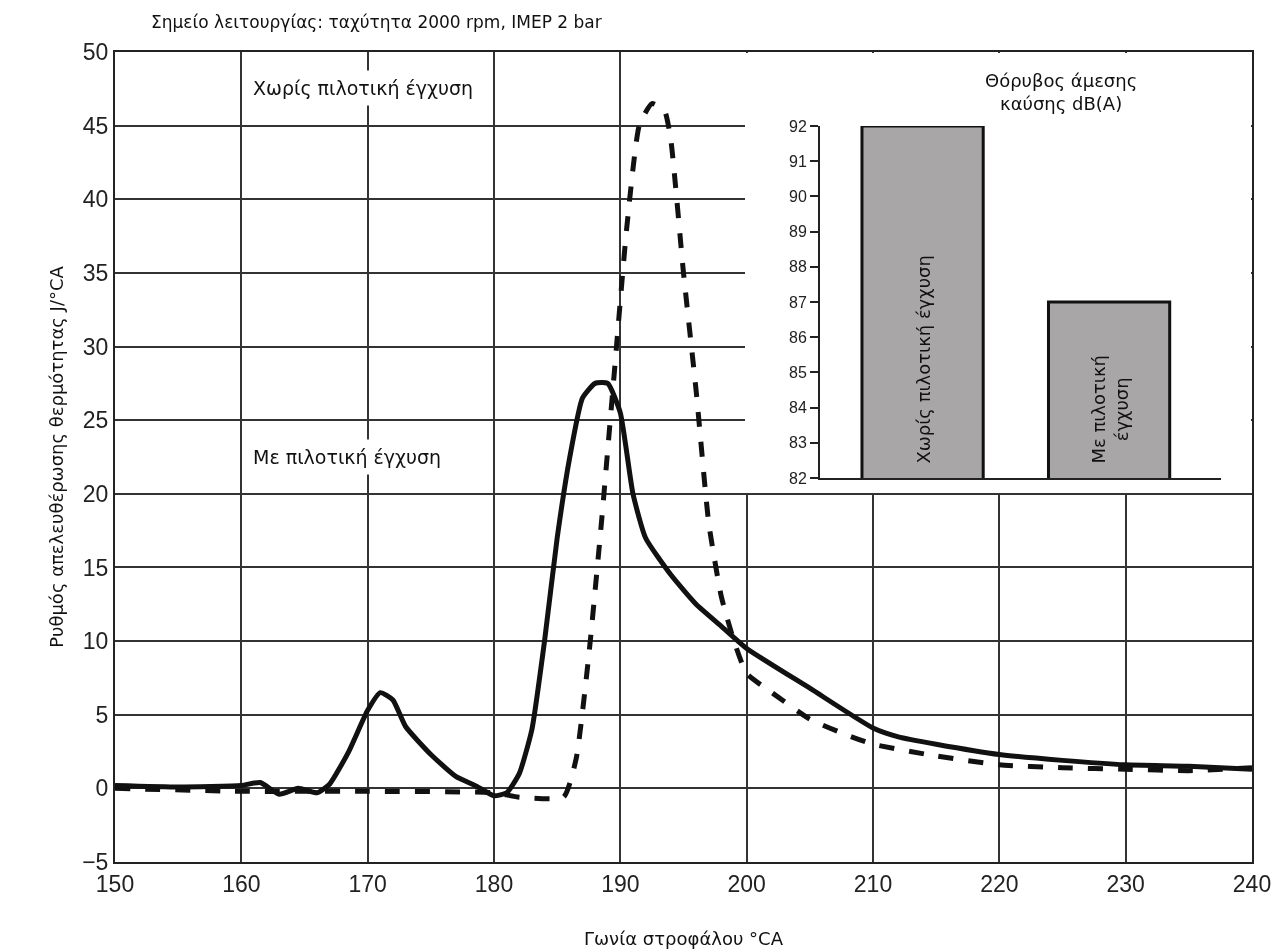 The height and width of the screenshot is (949, 1283). Describe the element at coordinates (376, 22) in the screenshot. I see `chart-title: Σημείο λειτουργίας: ταχύτητα 2000 rpm, IMEP 2 bar` at that location.